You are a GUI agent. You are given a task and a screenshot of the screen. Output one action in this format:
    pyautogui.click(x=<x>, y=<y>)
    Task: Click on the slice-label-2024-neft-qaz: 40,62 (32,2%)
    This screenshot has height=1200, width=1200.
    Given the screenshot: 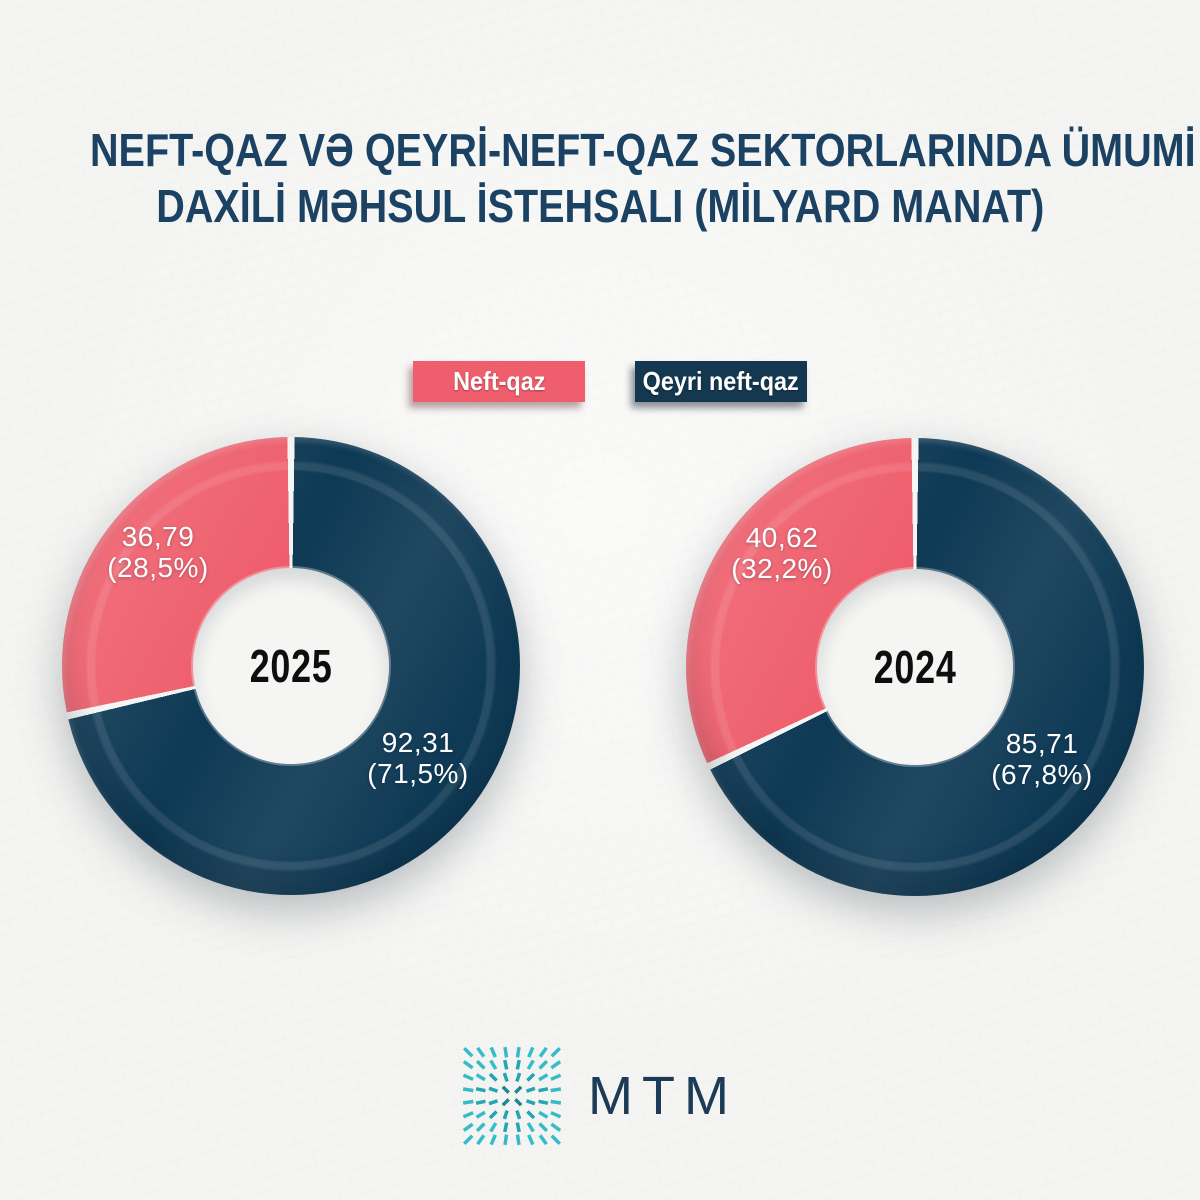 What is the action you would take?
    pyautogui.click(x=782, y=553)
    